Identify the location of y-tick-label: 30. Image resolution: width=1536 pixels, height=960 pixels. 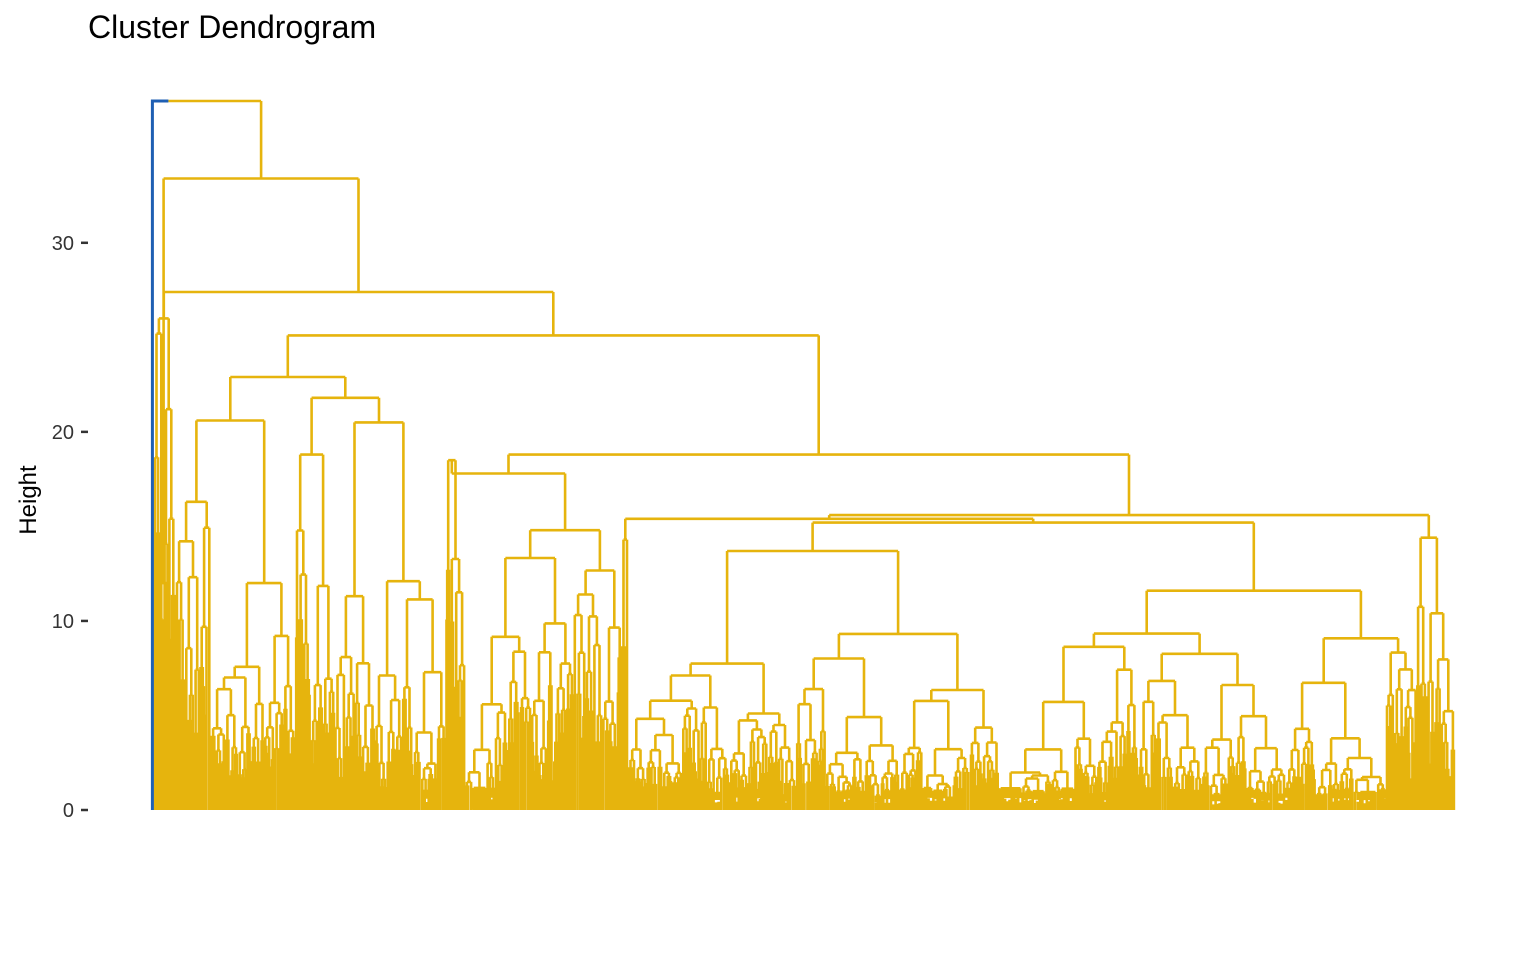
(63, 244).